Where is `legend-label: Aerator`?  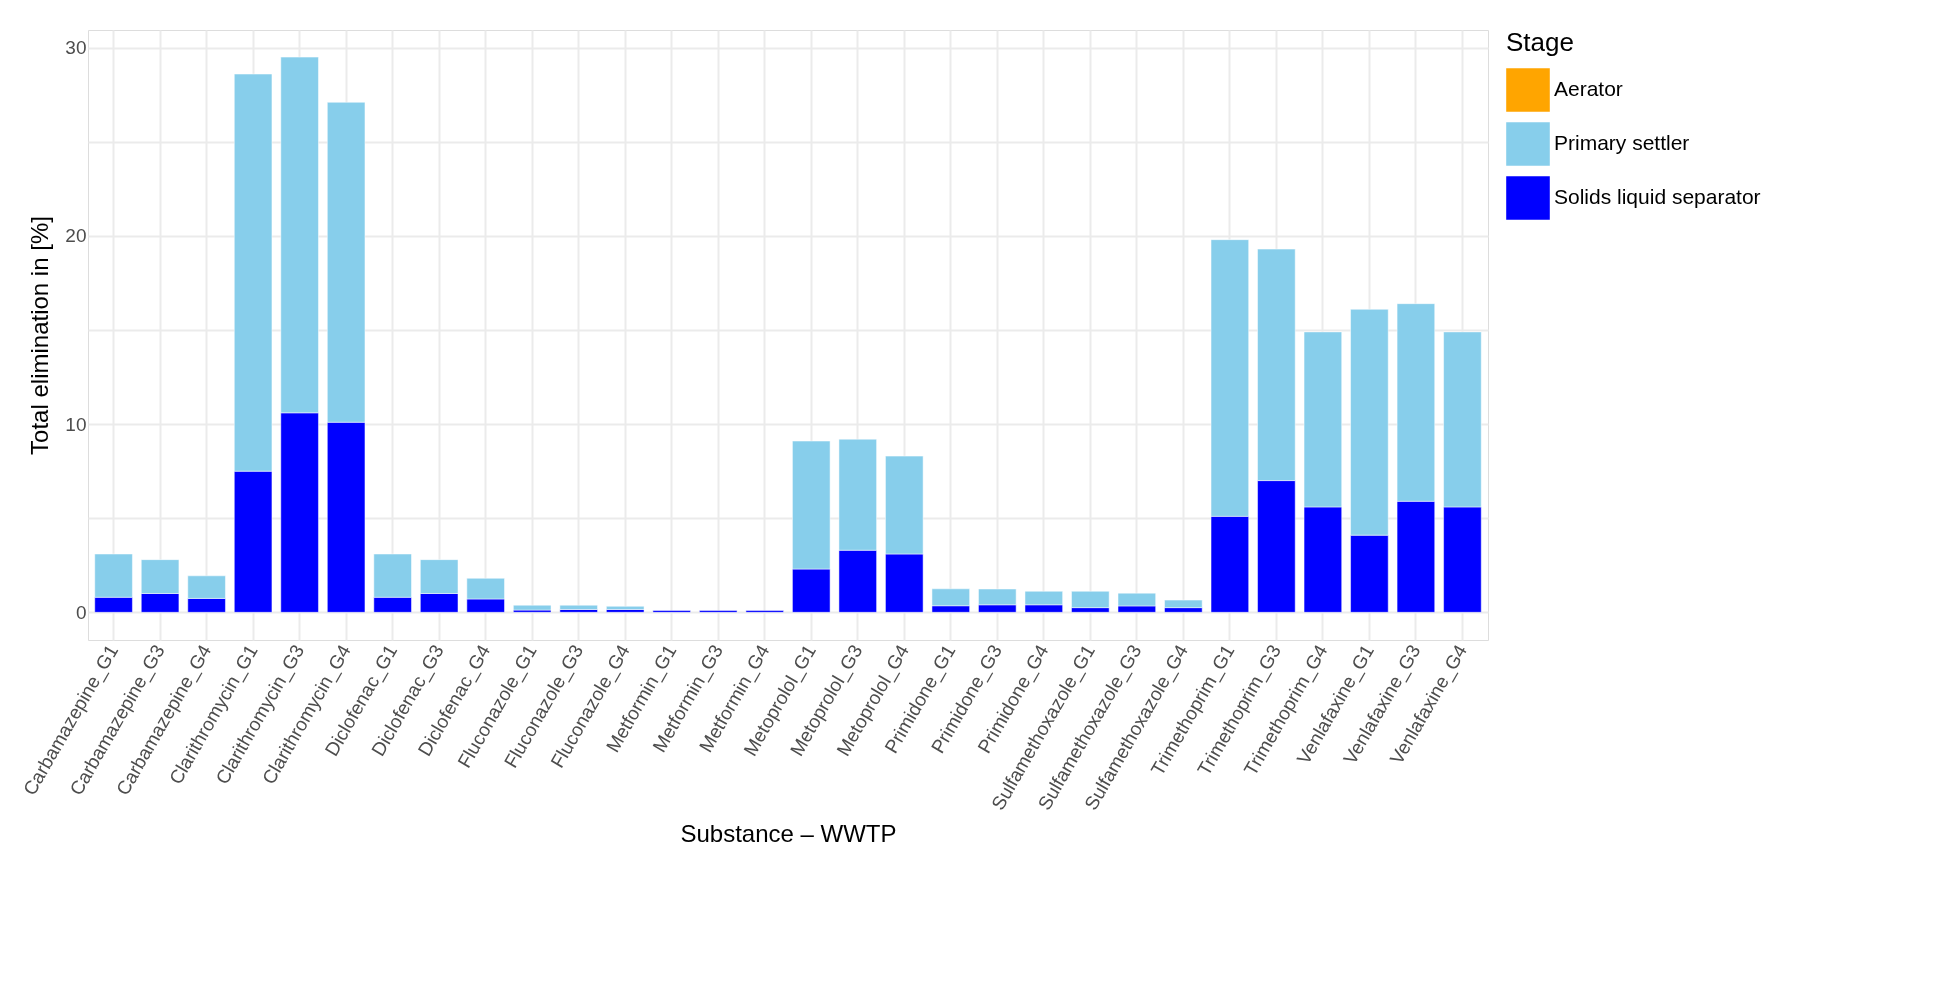
legend-label: Aerator is located at coordinates (1588, 88).